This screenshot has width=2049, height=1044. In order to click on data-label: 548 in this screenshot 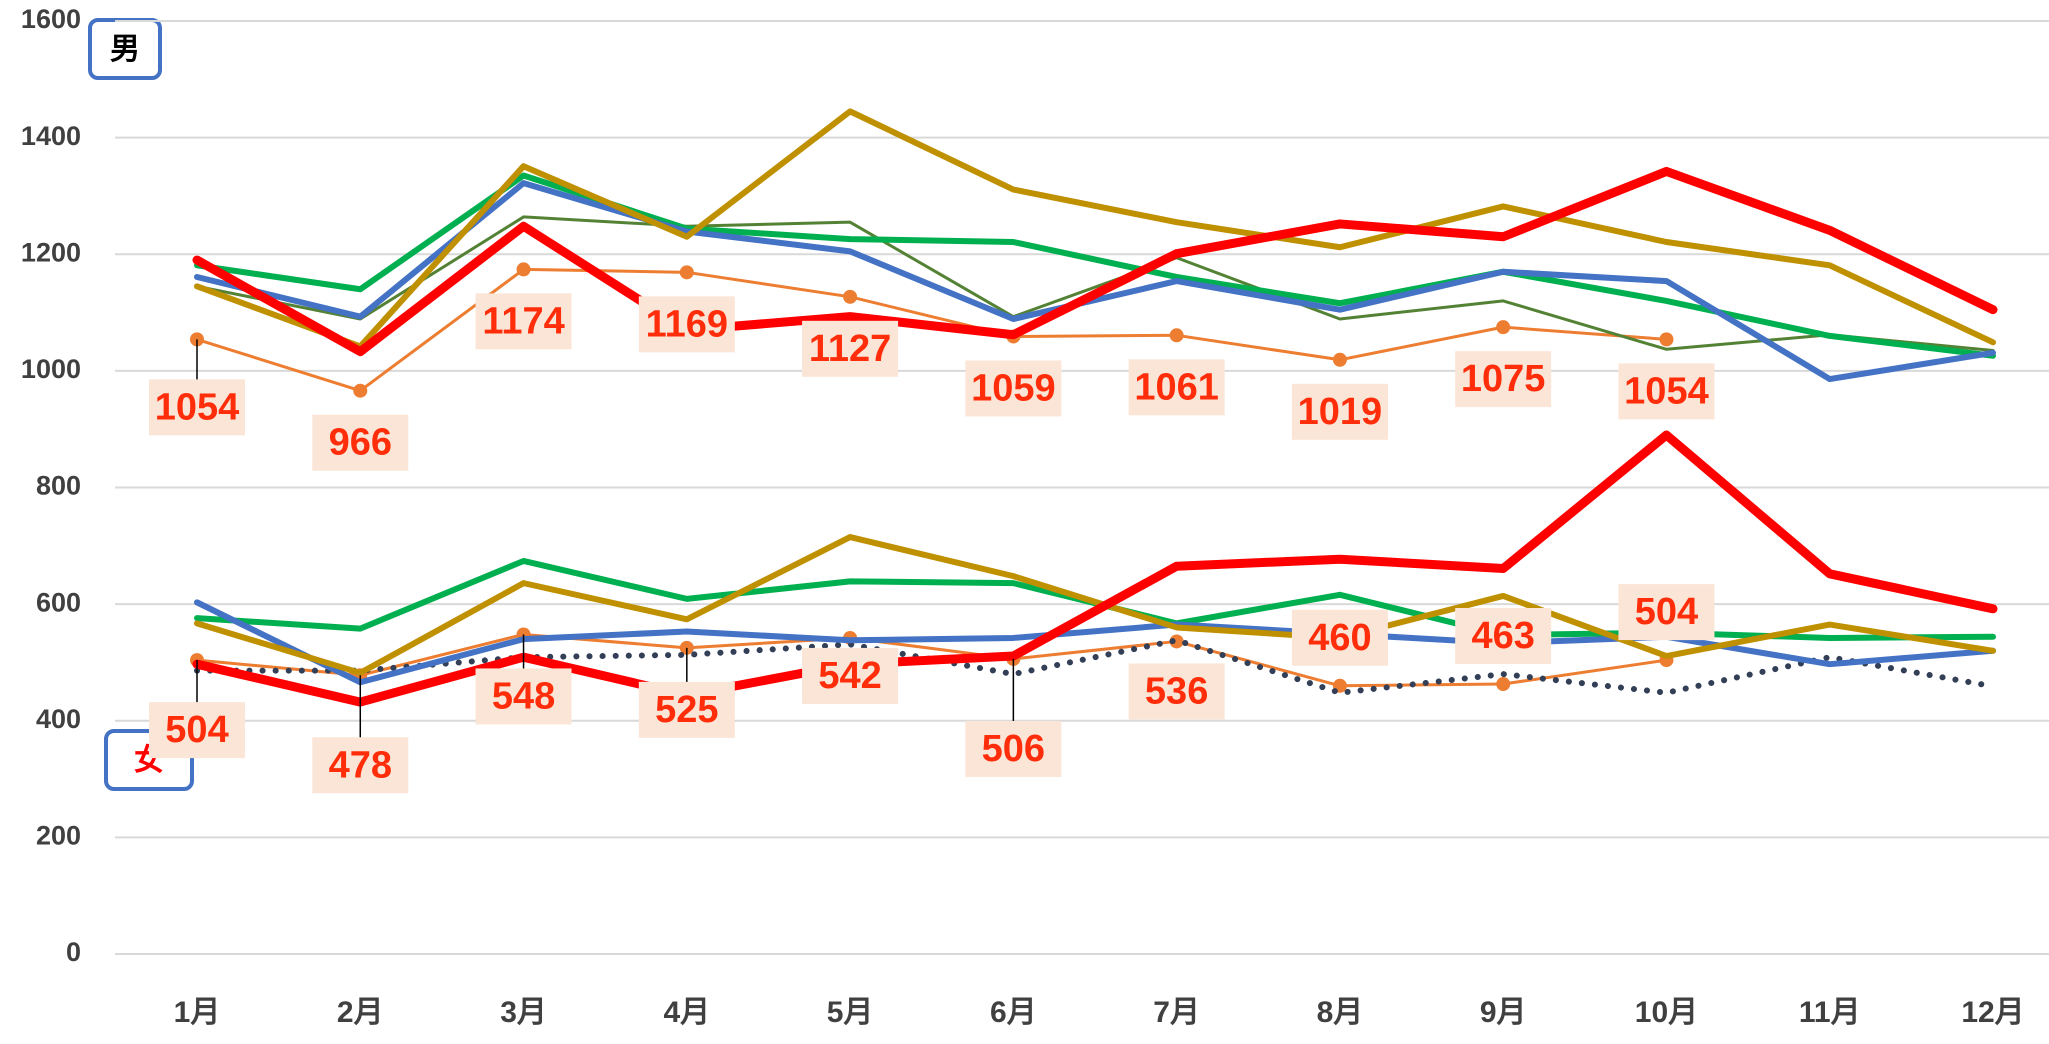, I will do `click(523, 696)`.